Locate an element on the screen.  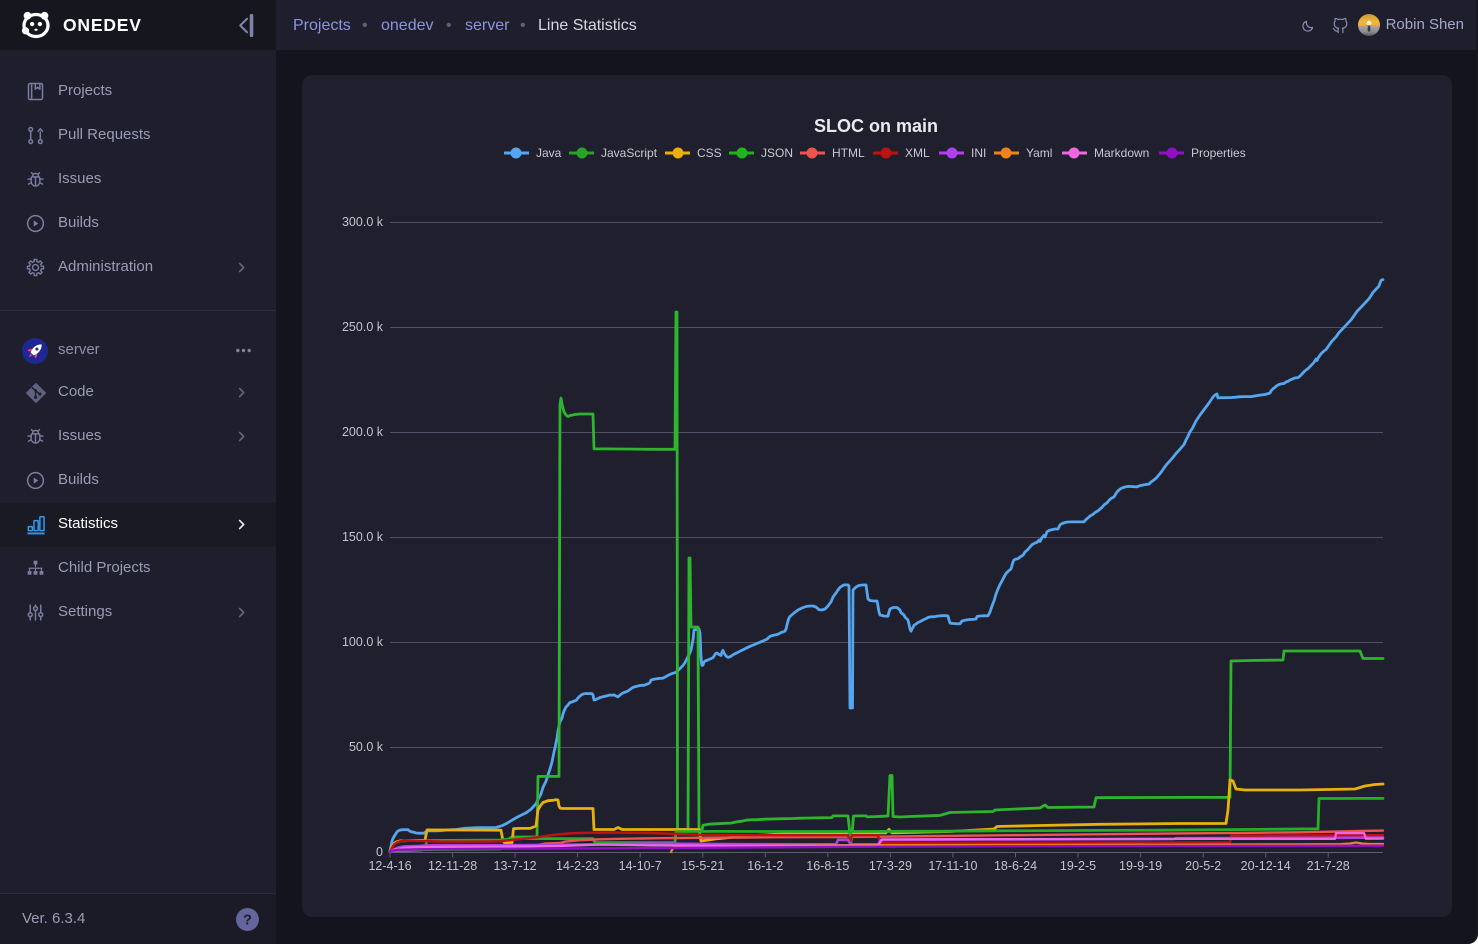
svg-text: 13-7-12 is located at coordinates (515, 866).